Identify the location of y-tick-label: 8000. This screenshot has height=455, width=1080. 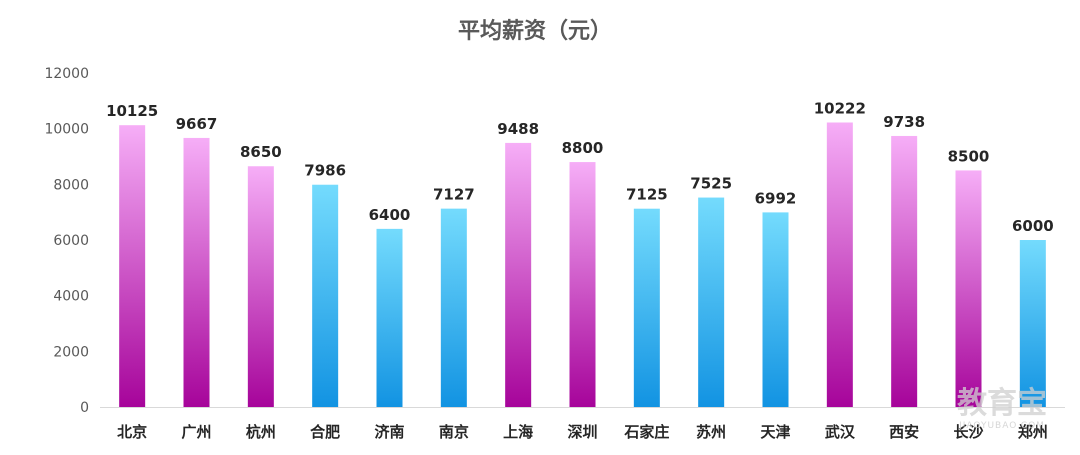
(71, 185).